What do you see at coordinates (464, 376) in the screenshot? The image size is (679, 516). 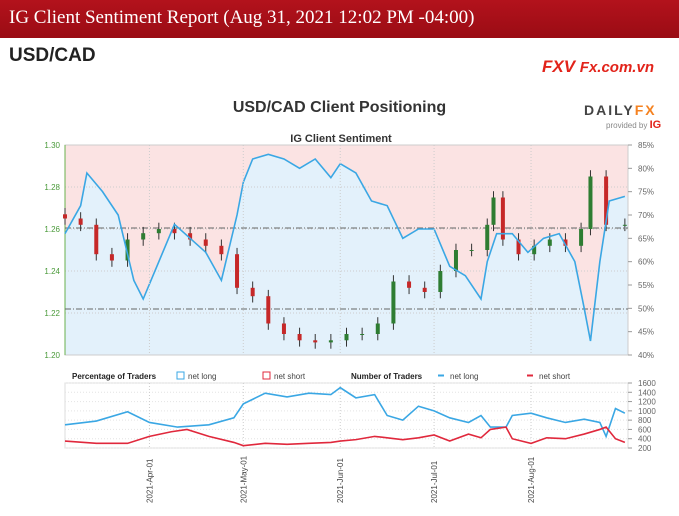 I see `legend-num-long: net long` at bounding box center [464, 376].